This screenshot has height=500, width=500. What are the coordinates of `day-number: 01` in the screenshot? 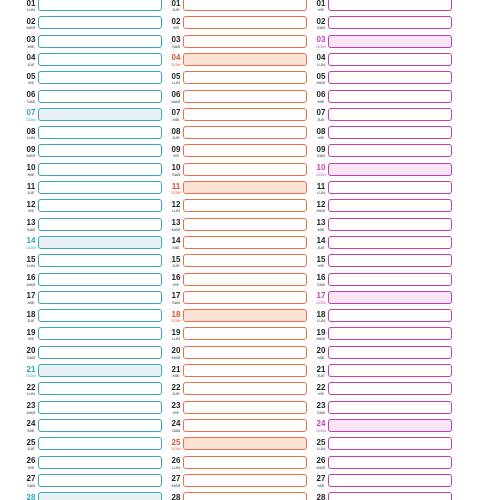 It's located at (176, 4).